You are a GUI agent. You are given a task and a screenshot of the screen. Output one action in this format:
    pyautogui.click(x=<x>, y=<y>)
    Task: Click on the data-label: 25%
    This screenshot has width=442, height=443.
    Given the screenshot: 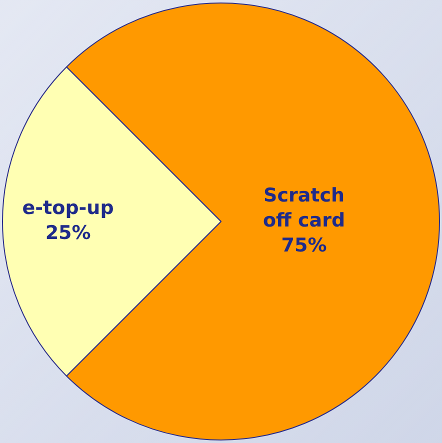 What is the action you would take?
    pyautogui.click(x=68, y=233)
    